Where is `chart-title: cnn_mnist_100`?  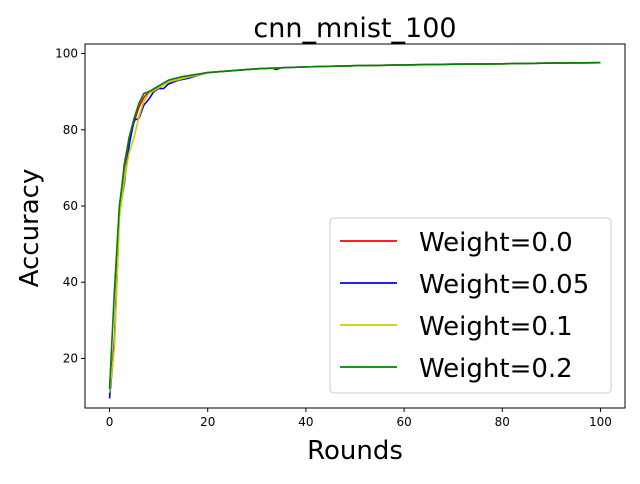 chart-title: cnn_mnist_100 is located at coordinates (354, 28).